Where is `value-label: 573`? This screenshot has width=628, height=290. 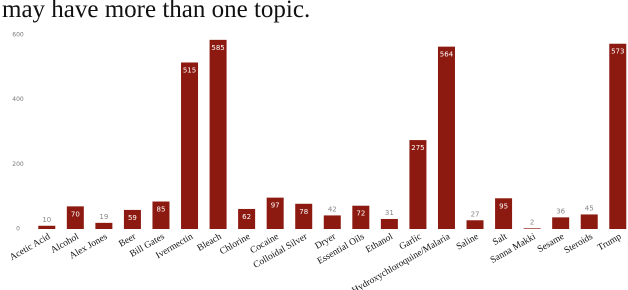
value-label: 573 is located at coordinates (617, 52).